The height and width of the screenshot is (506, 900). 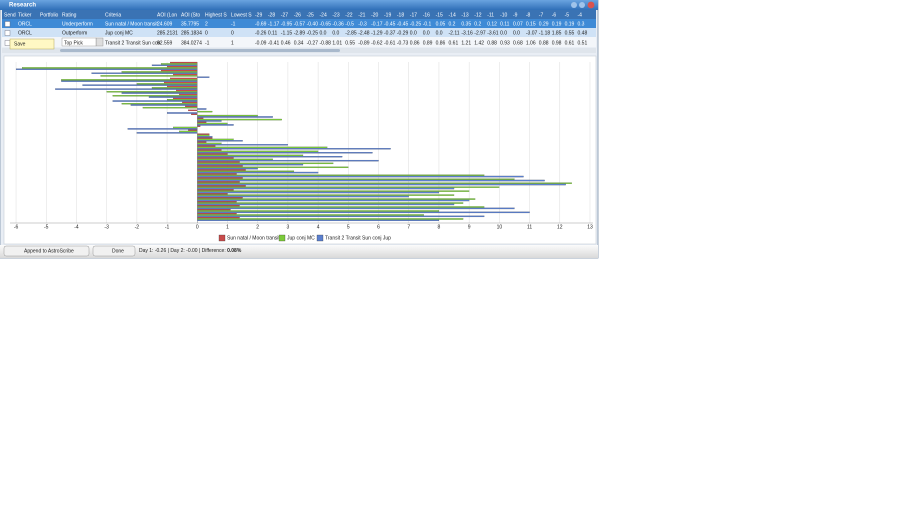 What do you see at coordinates (580, 15) in the screenshot?
I see `column-header: -4` at bounding box center [580, 15].